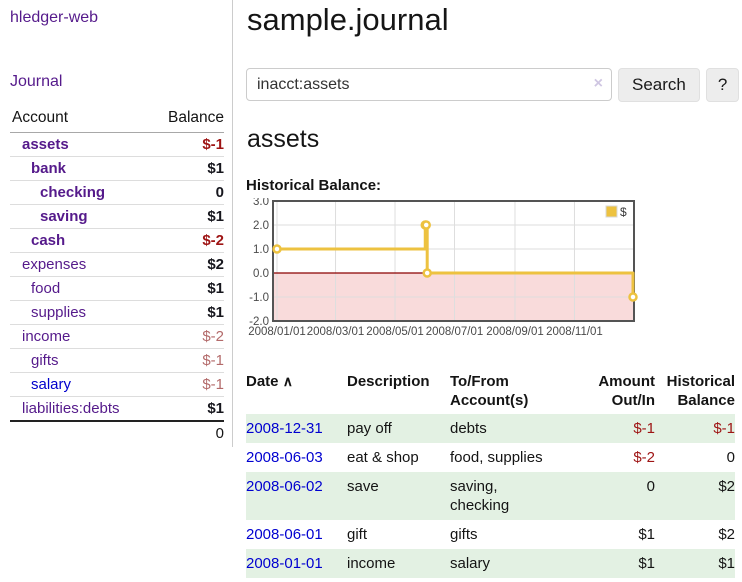 Image resolution: width=742 pixels, height=582 pixels. Describe the element at coordinates (46, 288) in the screenshot. I see `account-link-food: food` at that location.